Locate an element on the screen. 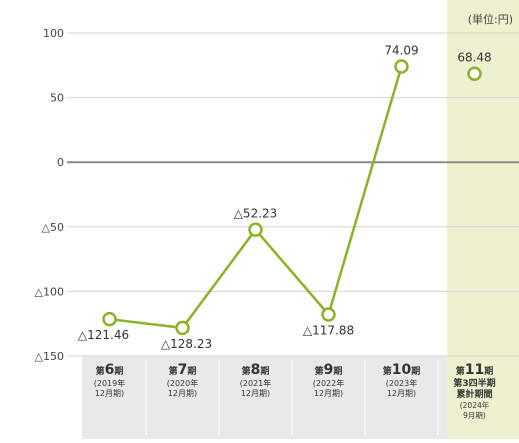 The height and width of the screenshot is (443, 519). y-tick-label: 0 is located at coordinates (60, 162).